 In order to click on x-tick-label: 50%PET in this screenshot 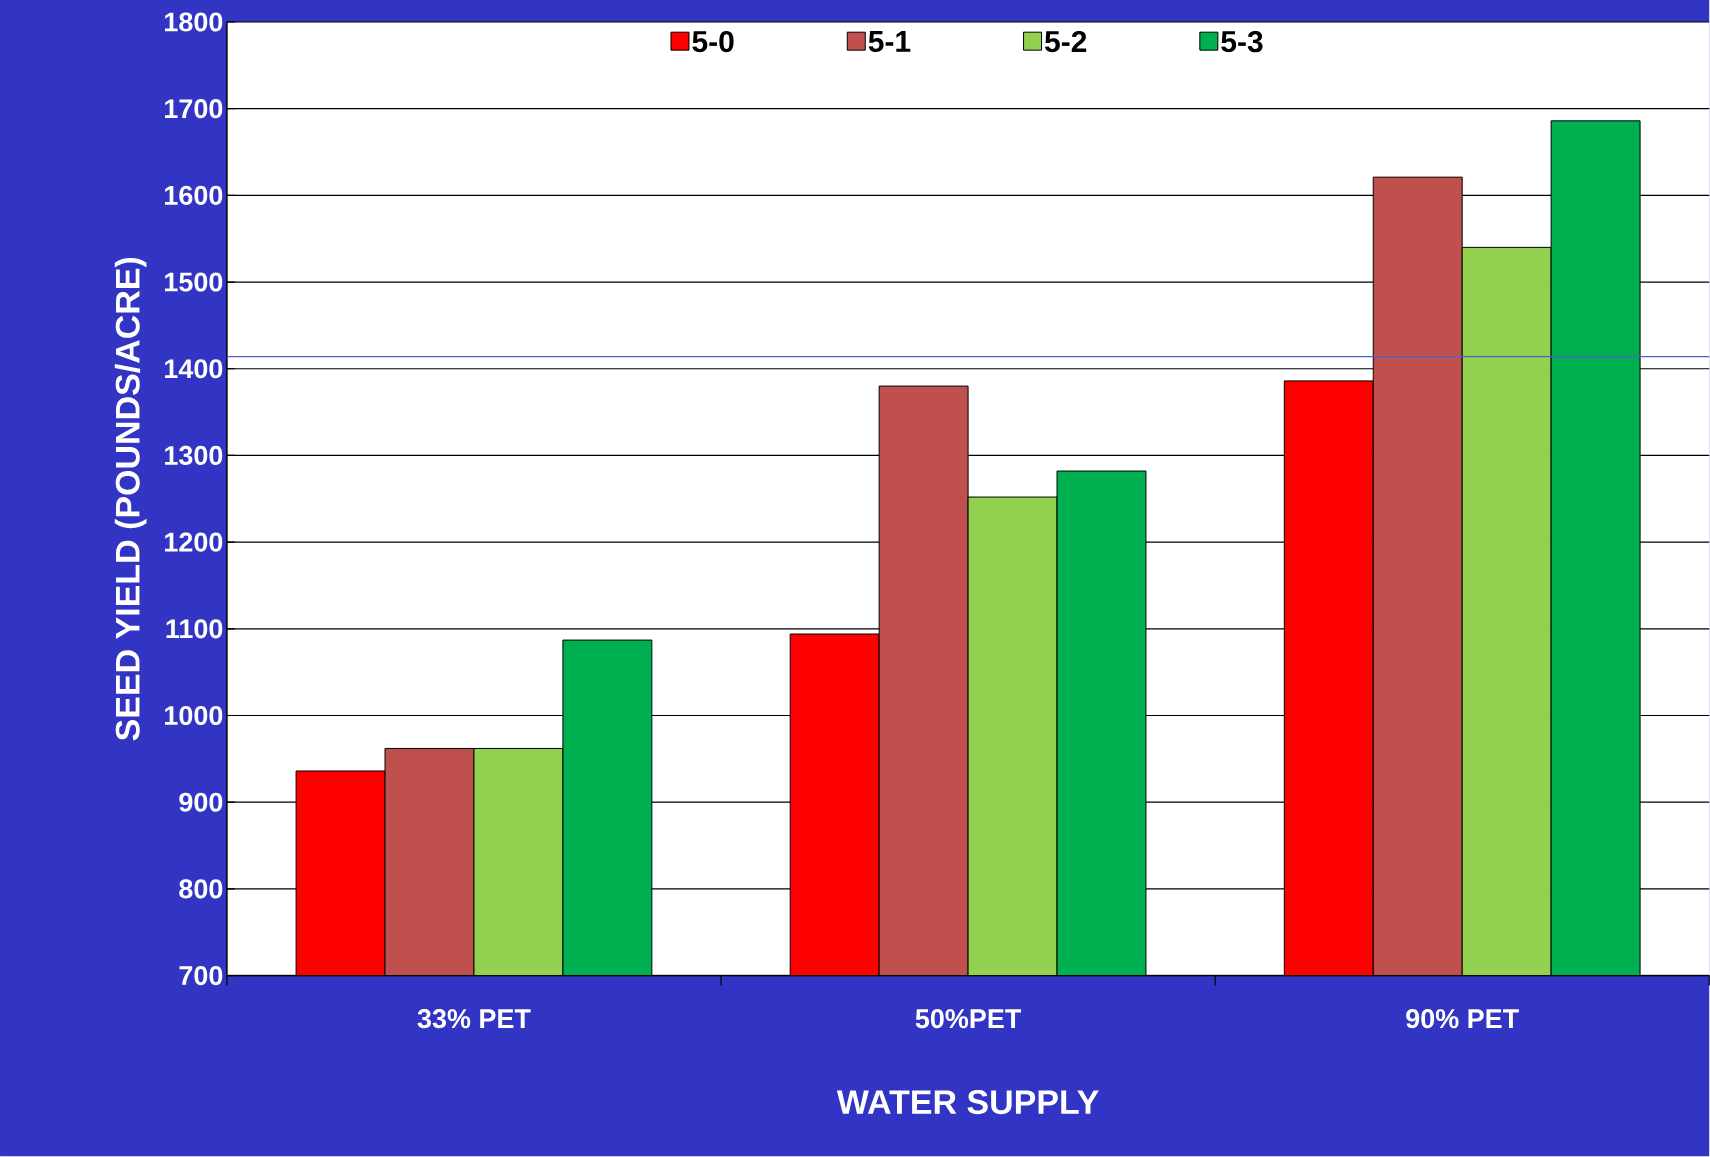, I will do `click(968, 1019)`.